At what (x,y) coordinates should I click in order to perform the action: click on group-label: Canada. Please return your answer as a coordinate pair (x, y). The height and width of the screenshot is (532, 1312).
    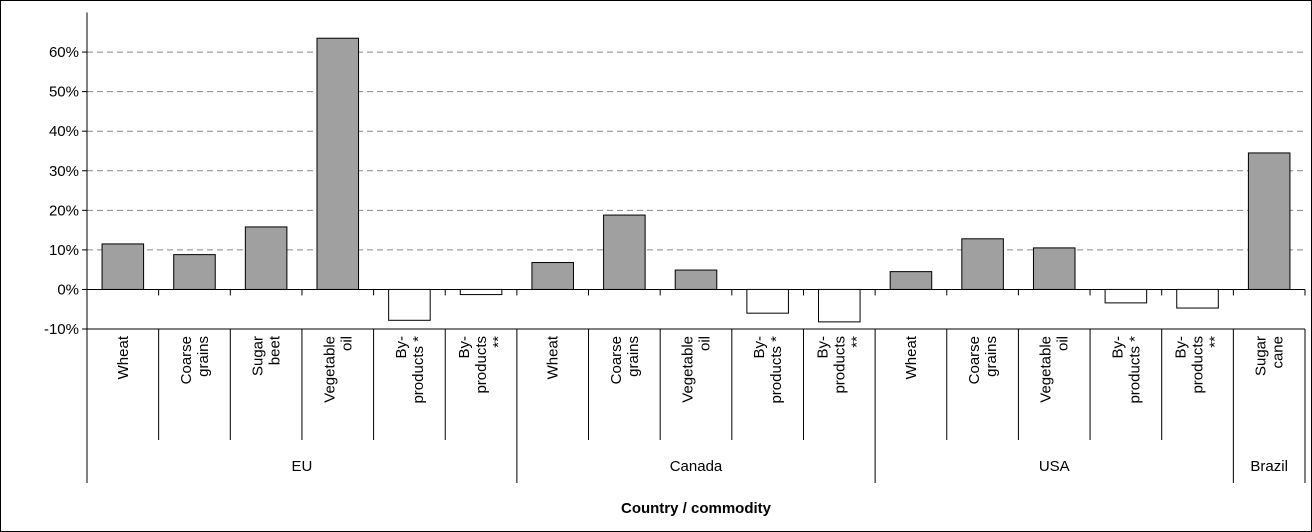
    Looking at the image, I should click on (696, 466).